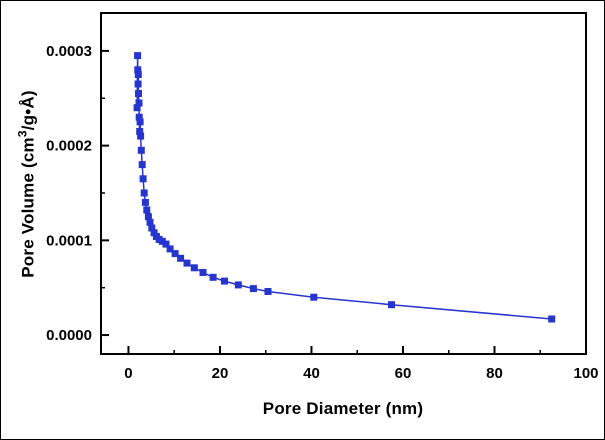  I want to click on y-axis-title-suffix: /g•Å), so click(28, 110).